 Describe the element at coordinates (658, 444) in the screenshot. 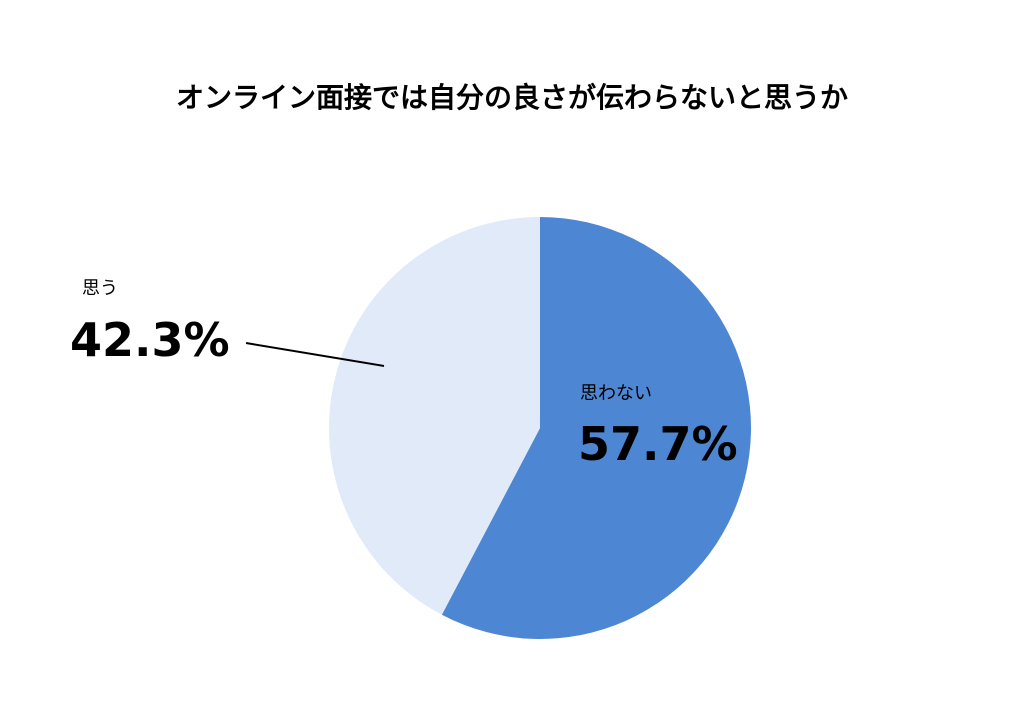

I see `slice-value-omowanai: 57.7%` at that location.